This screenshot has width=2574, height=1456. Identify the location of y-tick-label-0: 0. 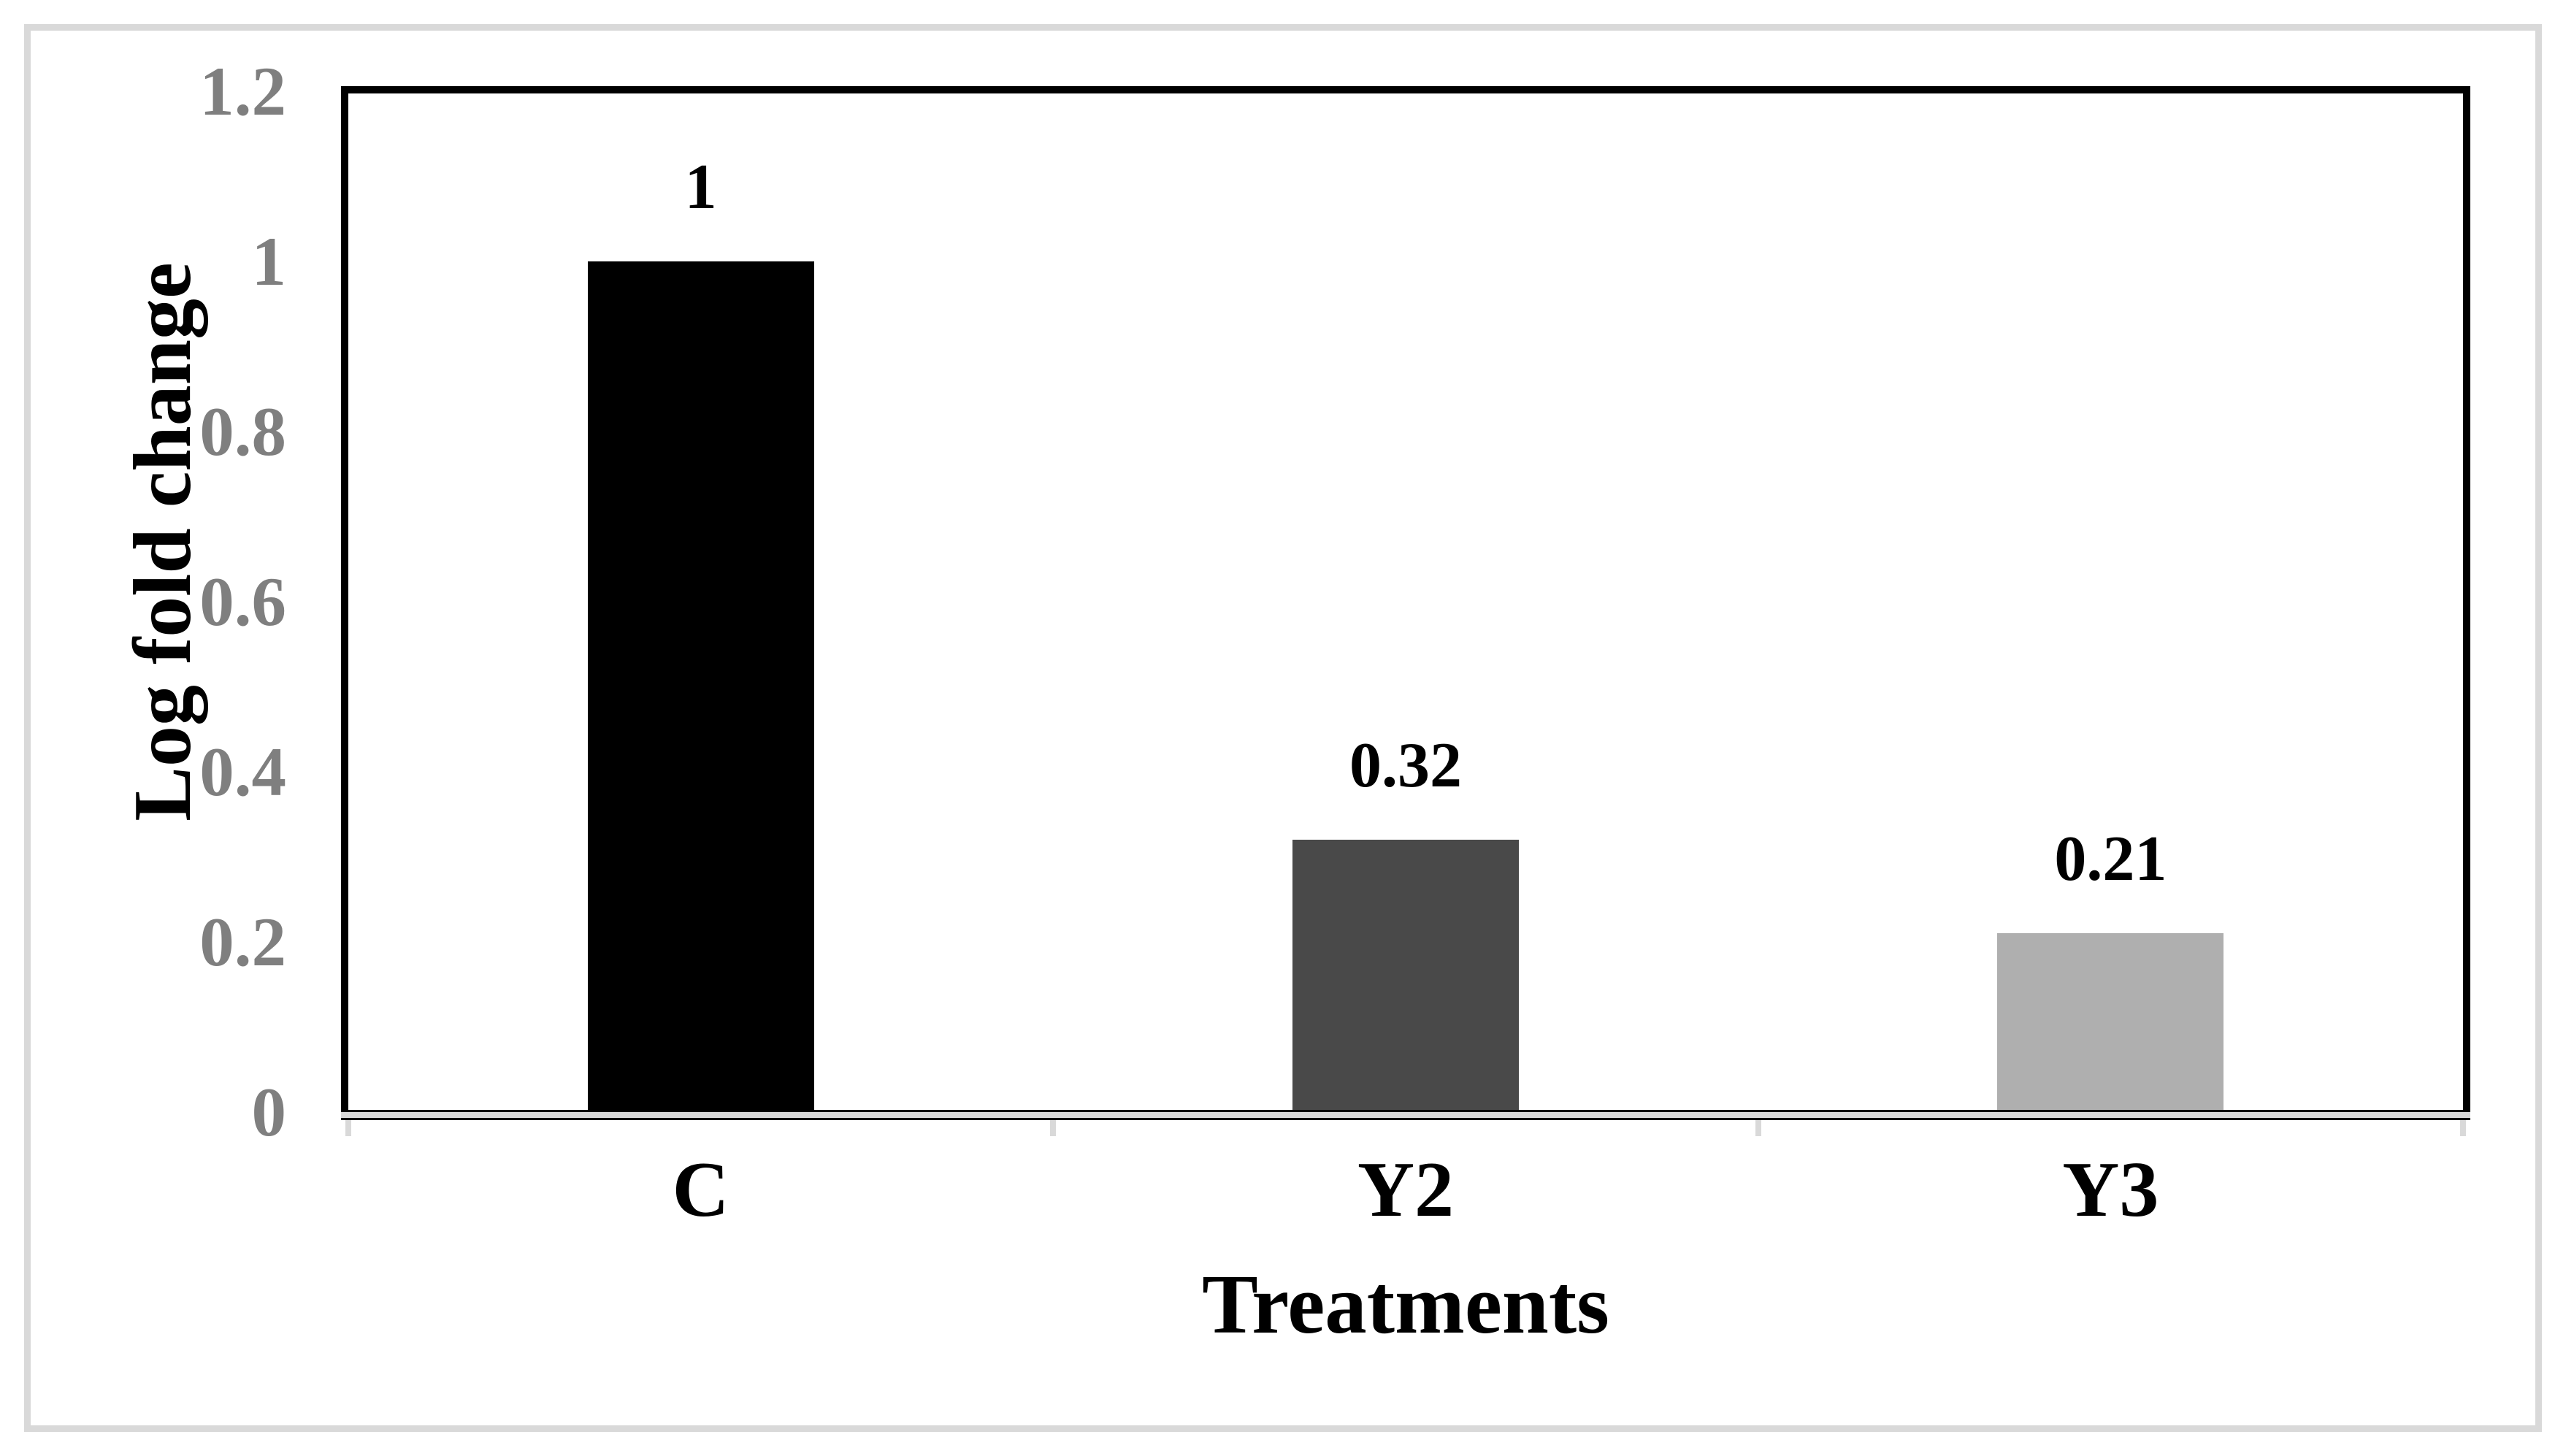
(269, 1112).